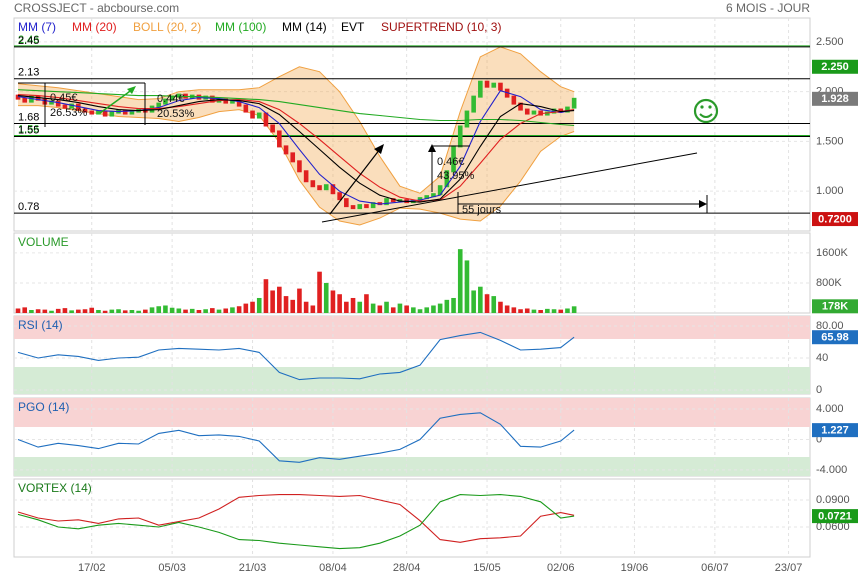  Describe the element at coordinates (407, 568) in the screenshot. I see `x-tick-label: 28/04` at that location.